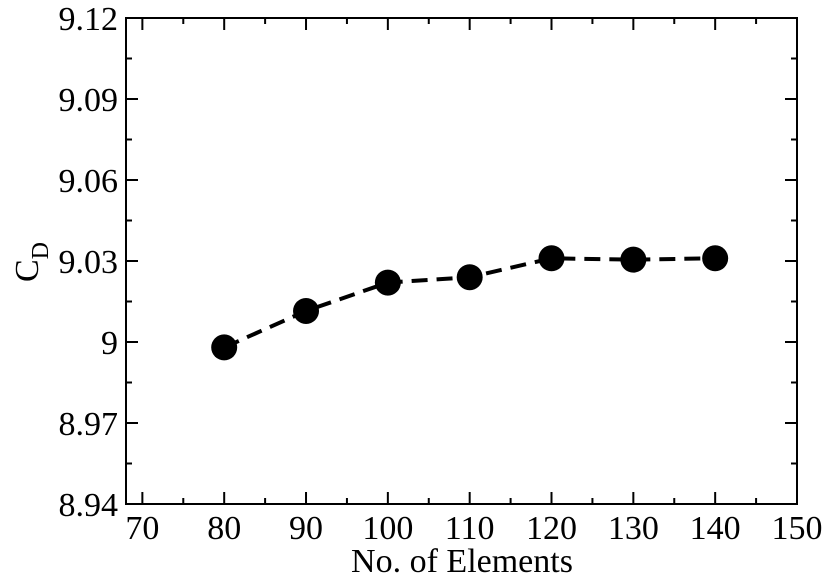 This screenshot has height=577, width=830. What do you see at coordinates (89, 505) in the screenshot?
I see `y-tick-label: 8.94` at bounding box center [89, 505].